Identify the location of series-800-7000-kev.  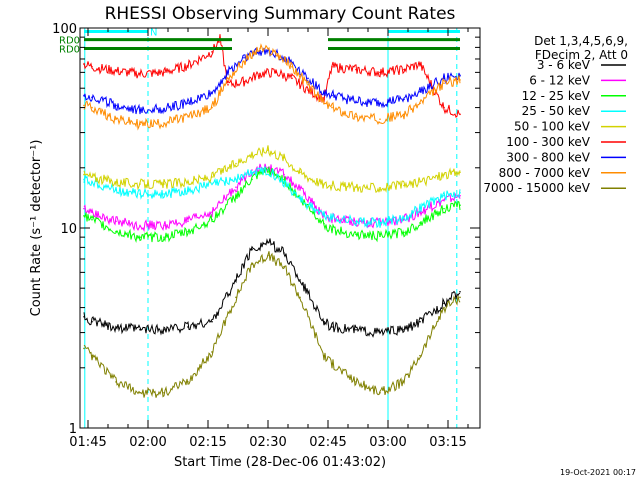
(272, 87).